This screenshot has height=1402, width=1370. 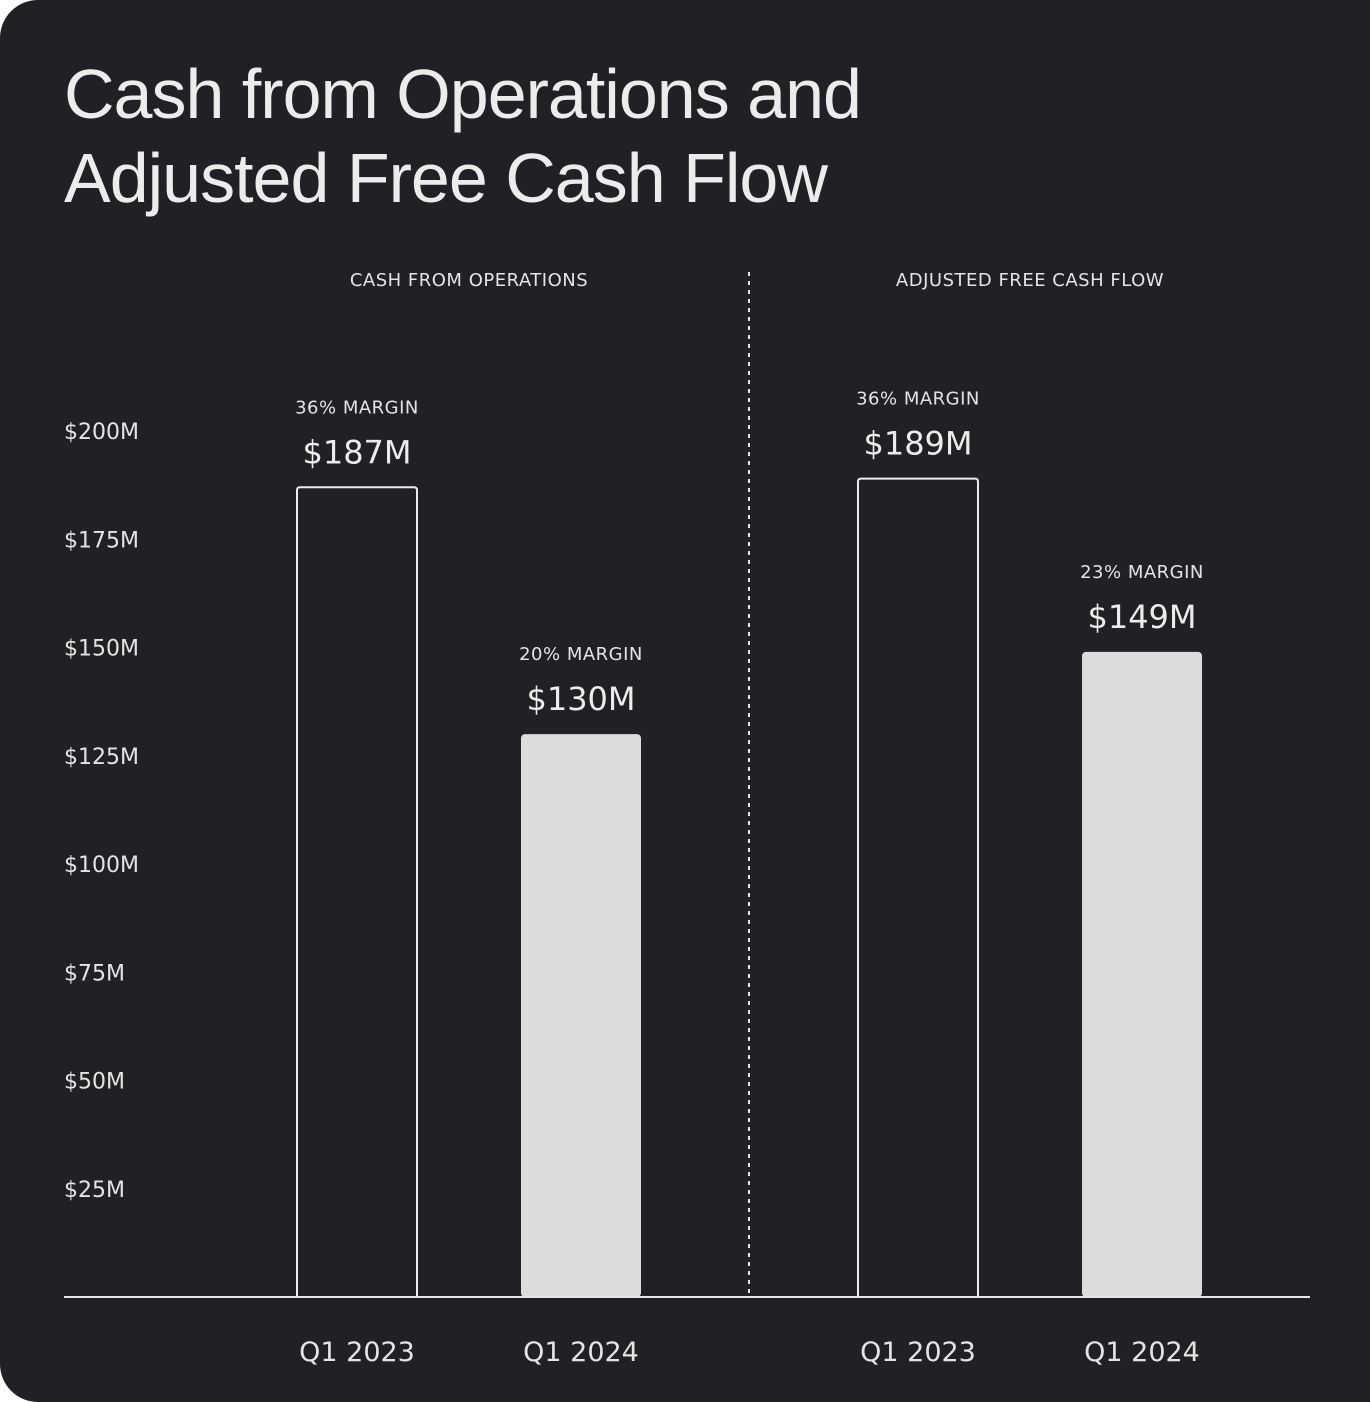 I want to click on y-tick-label: $125M, so click(x=101, y=757).